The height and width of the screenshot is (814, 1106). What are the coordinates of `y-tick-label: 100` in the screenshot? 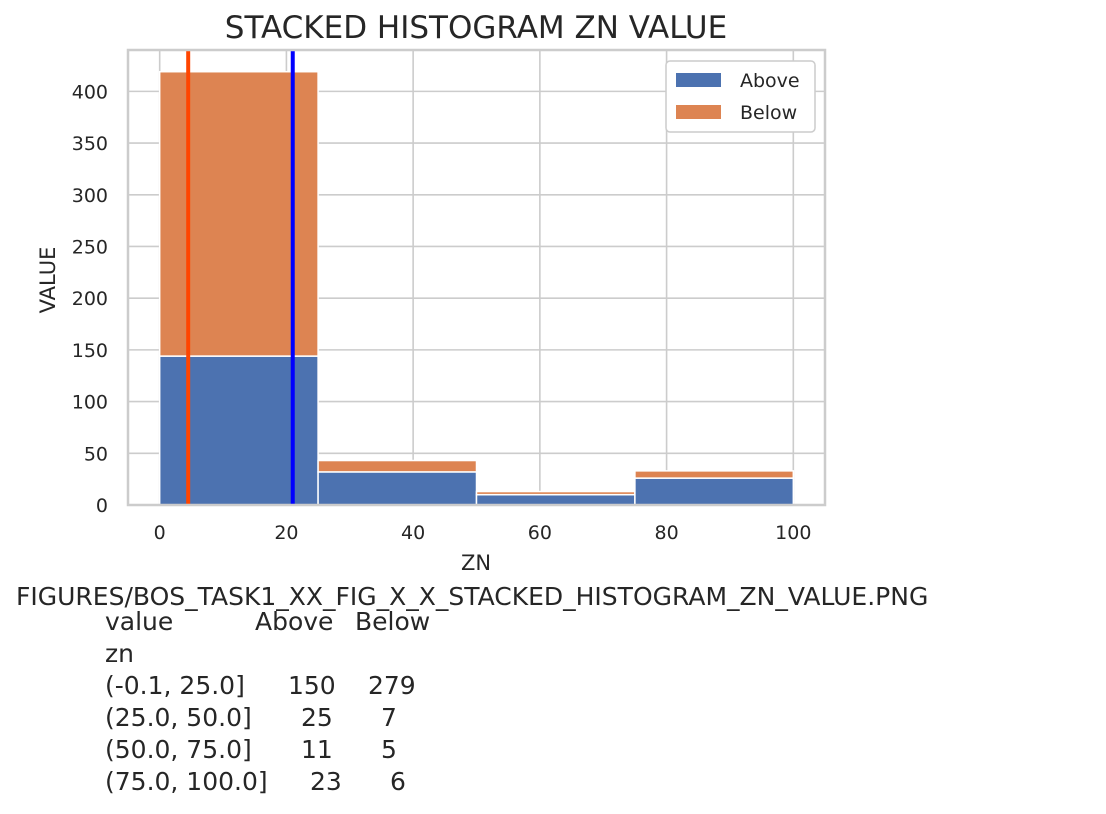 It's located at (90, 403).